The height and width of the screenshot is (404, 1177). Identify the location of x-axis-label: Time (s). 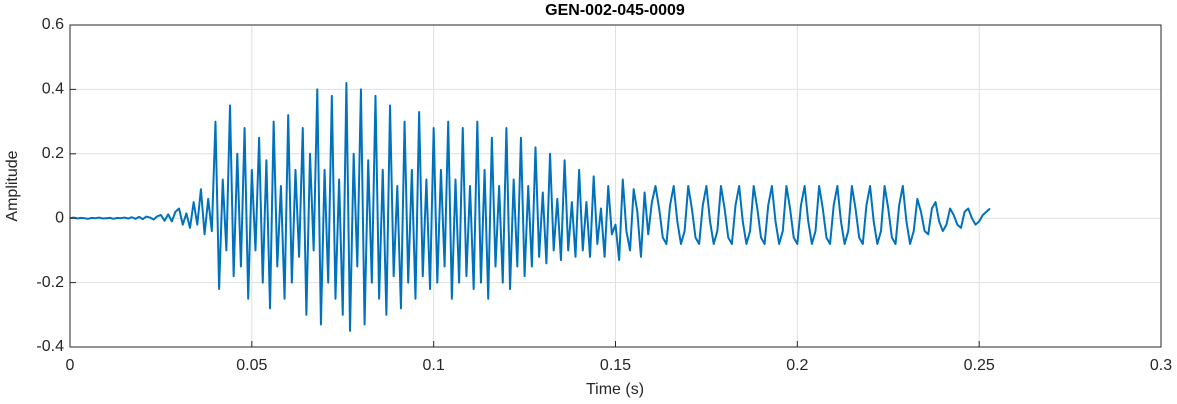
(615, 389).